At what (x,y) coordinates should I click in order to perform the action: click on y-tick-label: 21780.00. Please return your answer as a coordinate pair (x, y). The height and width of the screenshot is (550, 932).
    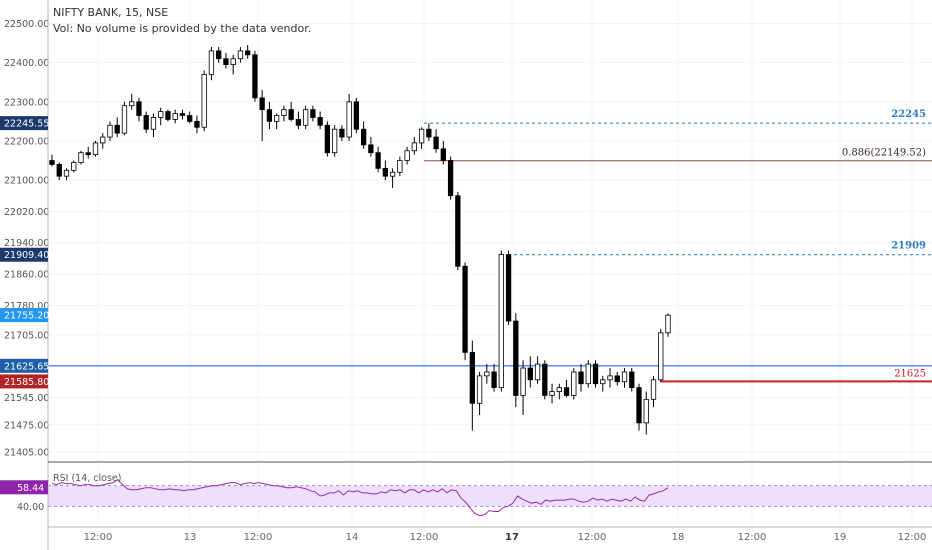
    Looking at the image, I should click on (26, 306).